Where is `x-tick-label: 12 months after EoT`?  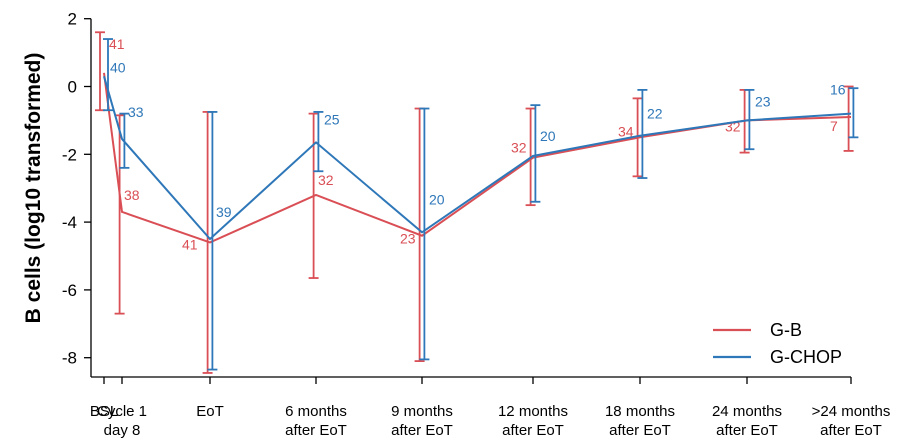 x-tick-label: 12 months after EoT is located at coordinates (533, 421).